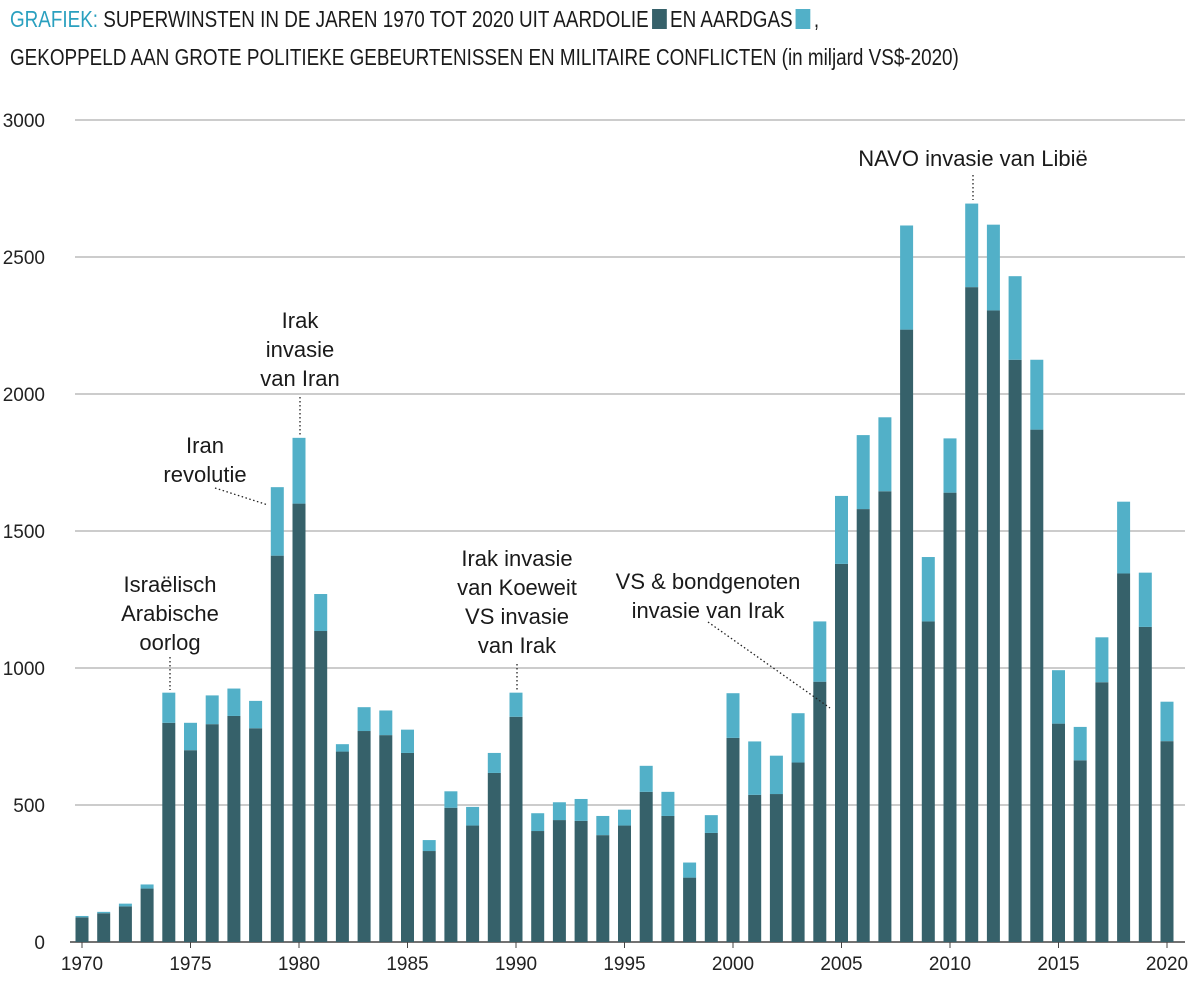  Describe the element at coordinates (863, 725) in the screenshot. I see `bar-oil-2006` at that location.